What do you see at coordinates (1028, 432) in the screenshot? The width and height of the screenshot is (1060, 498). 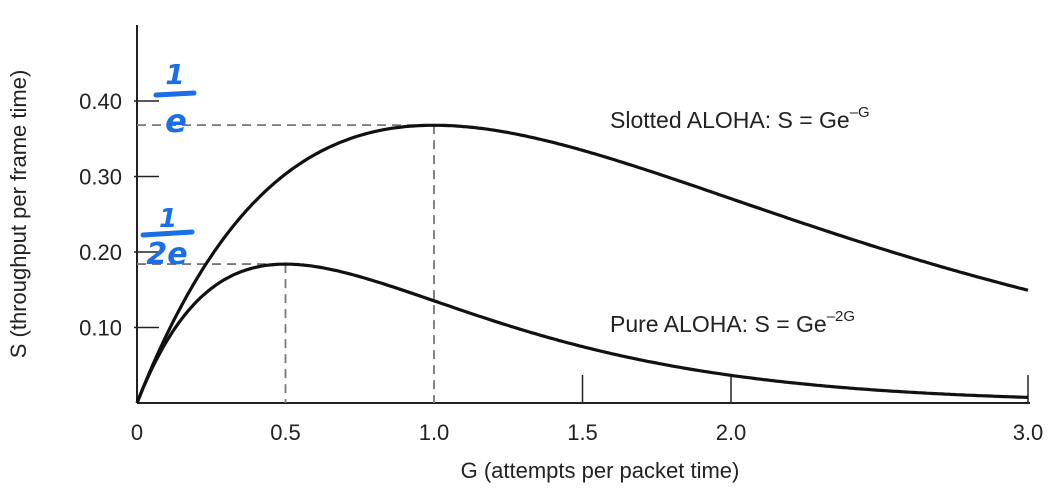 I see `x-tick-label: 3.0` at bounding box center [1028, 432].